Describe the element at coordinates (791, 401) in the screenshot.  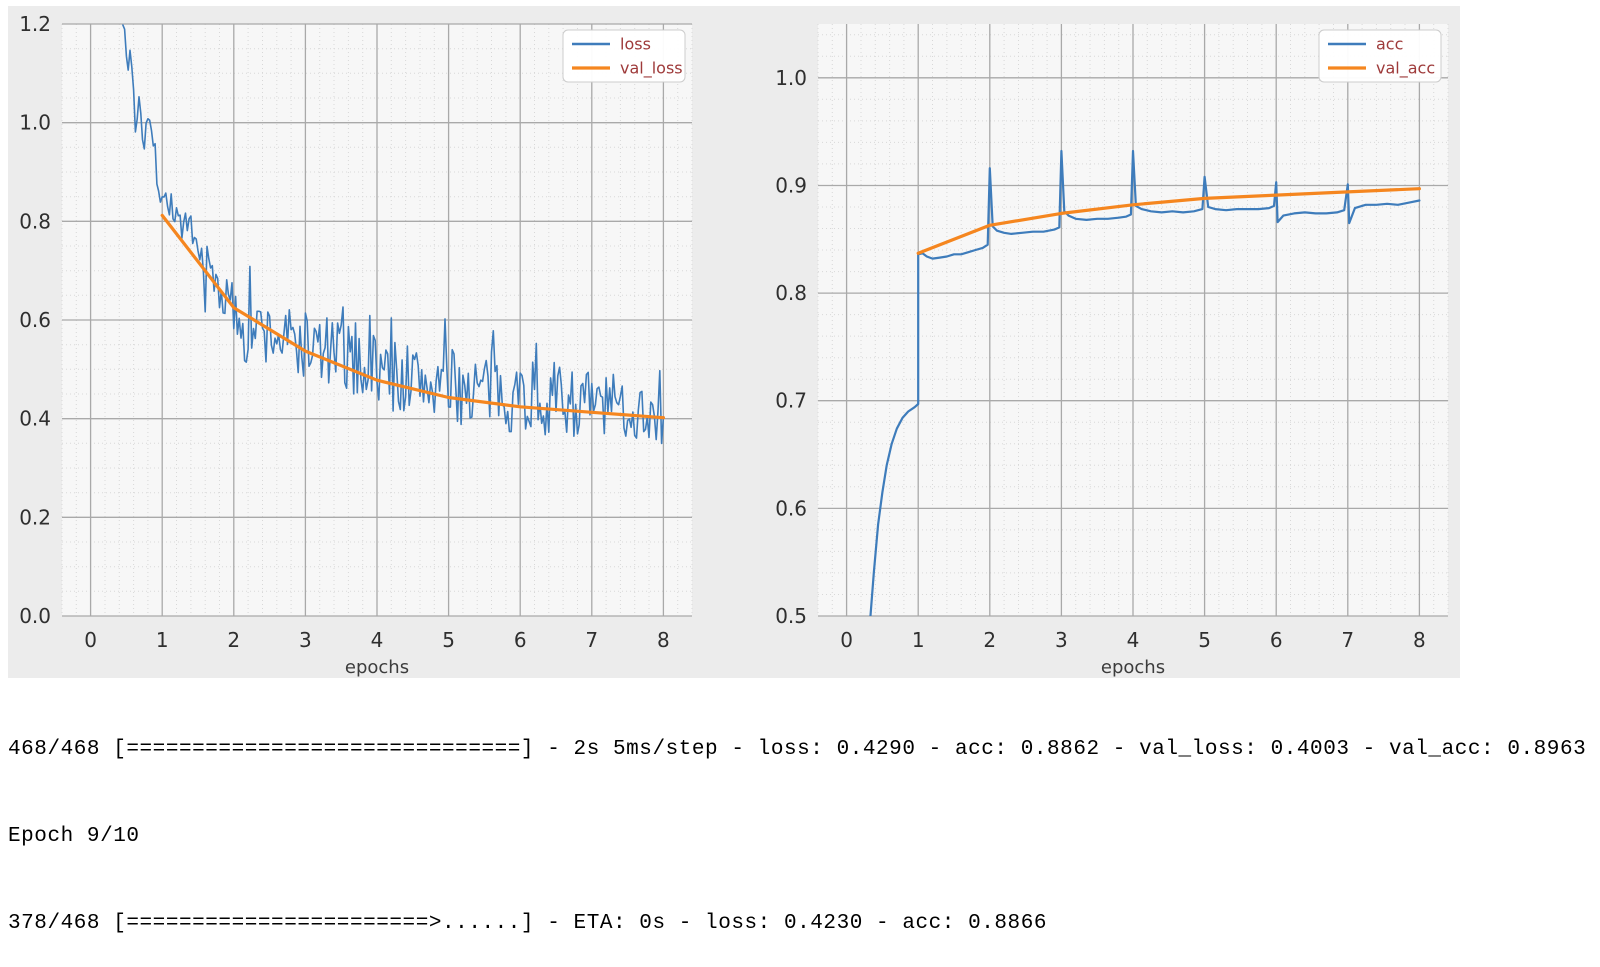
I see `accuracy-chart-ytick: 0.7` at that location.